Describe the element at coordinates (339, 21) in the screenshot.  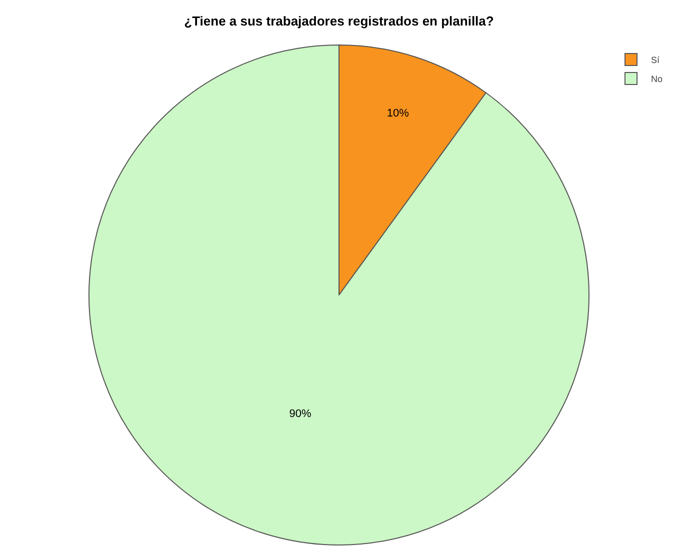
I see `chart-title: ¿Tiene a sus trabajadores registrados en planilla?` at that location.